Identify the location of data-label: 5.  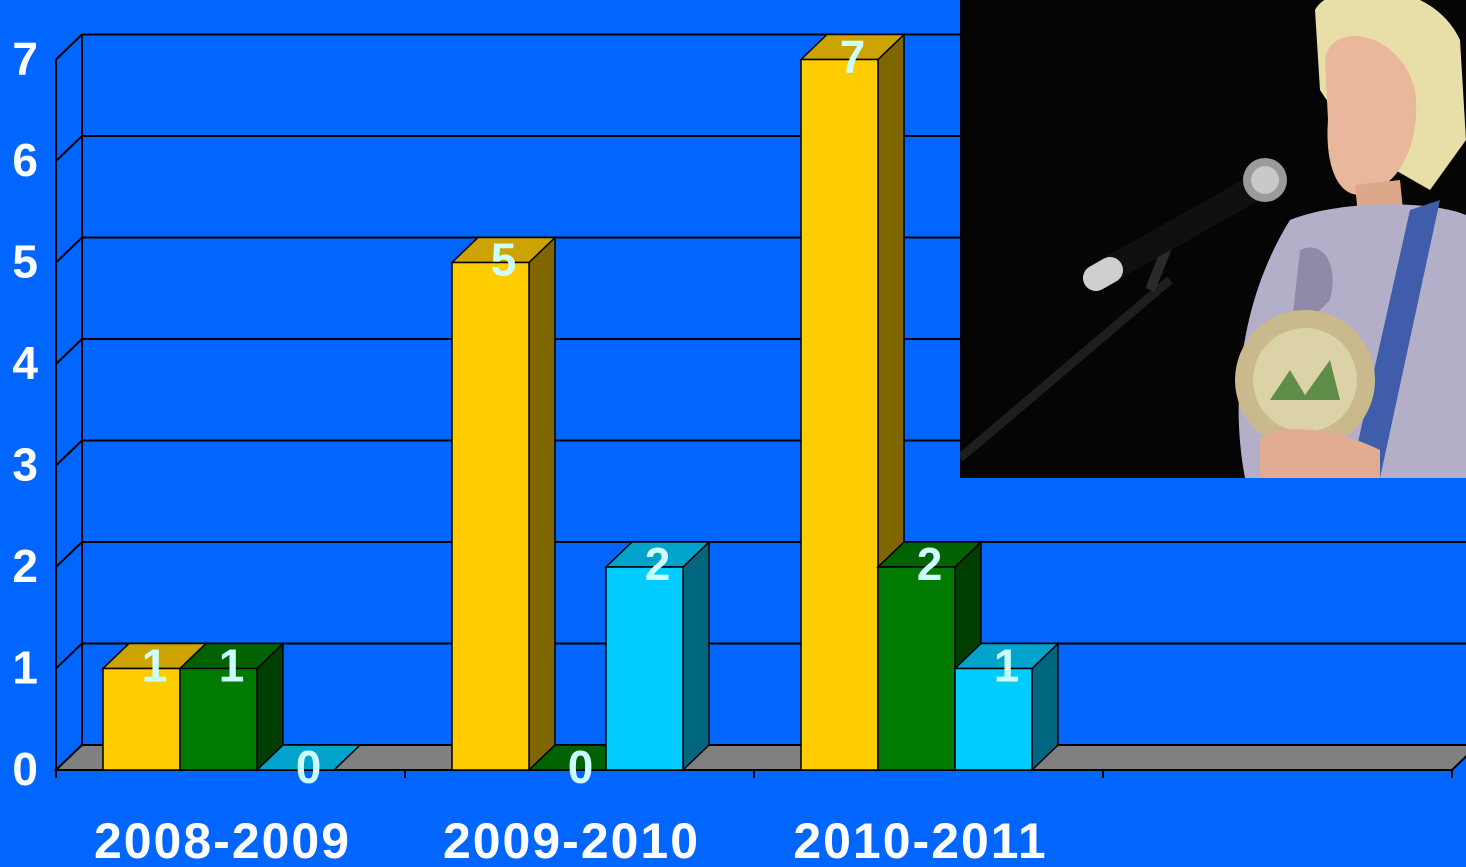
(504, 260).